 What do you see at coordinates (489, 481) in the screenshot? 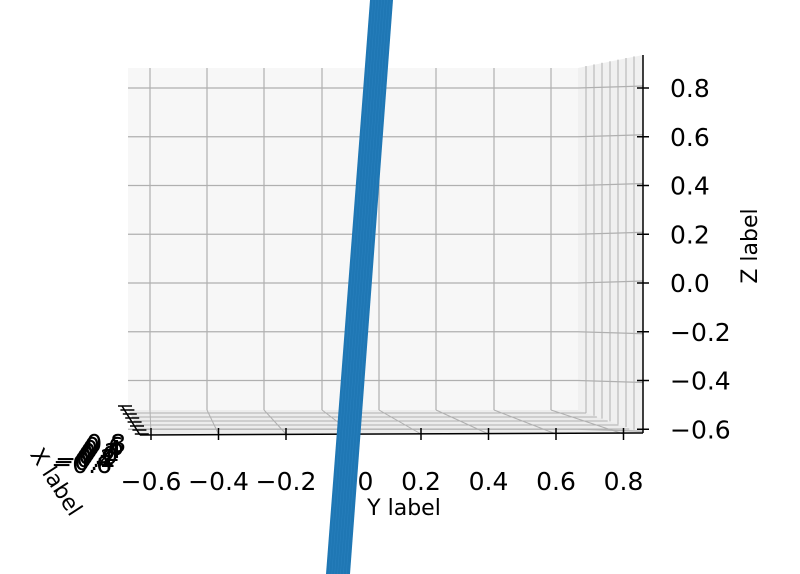
I see `y-tick-label-5: 0.4` at bounding box center [489, 481].